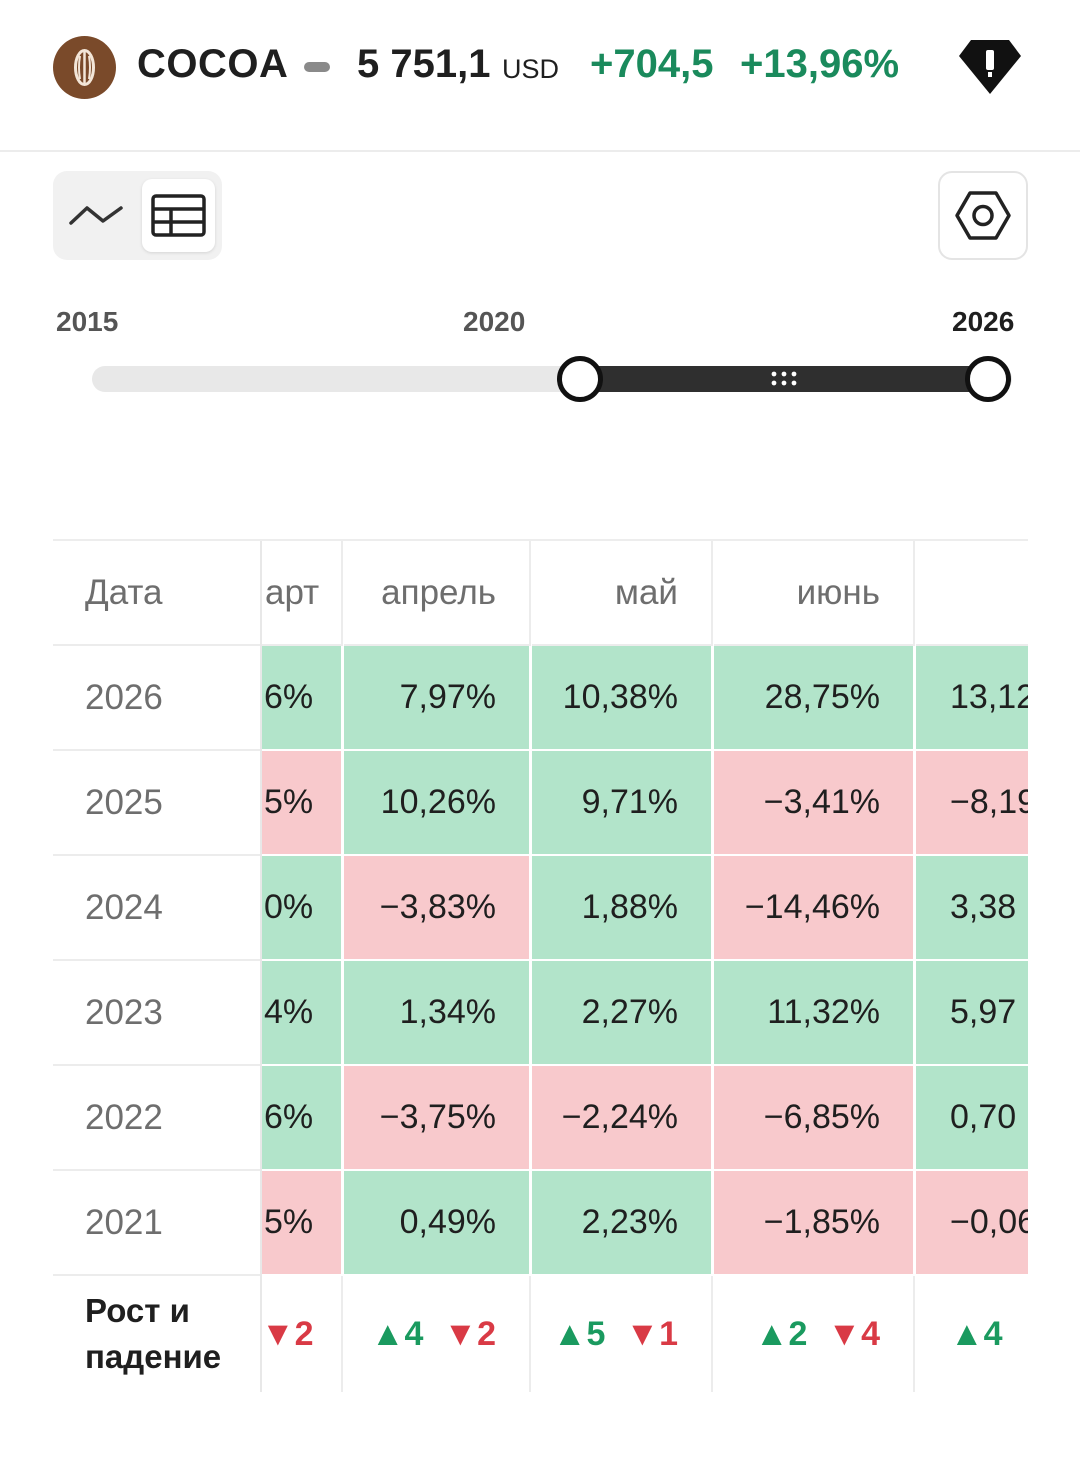  Describe the element at coordinates (983, 321) in the screenshot. I see `slider-label-end: 2026` at that location.